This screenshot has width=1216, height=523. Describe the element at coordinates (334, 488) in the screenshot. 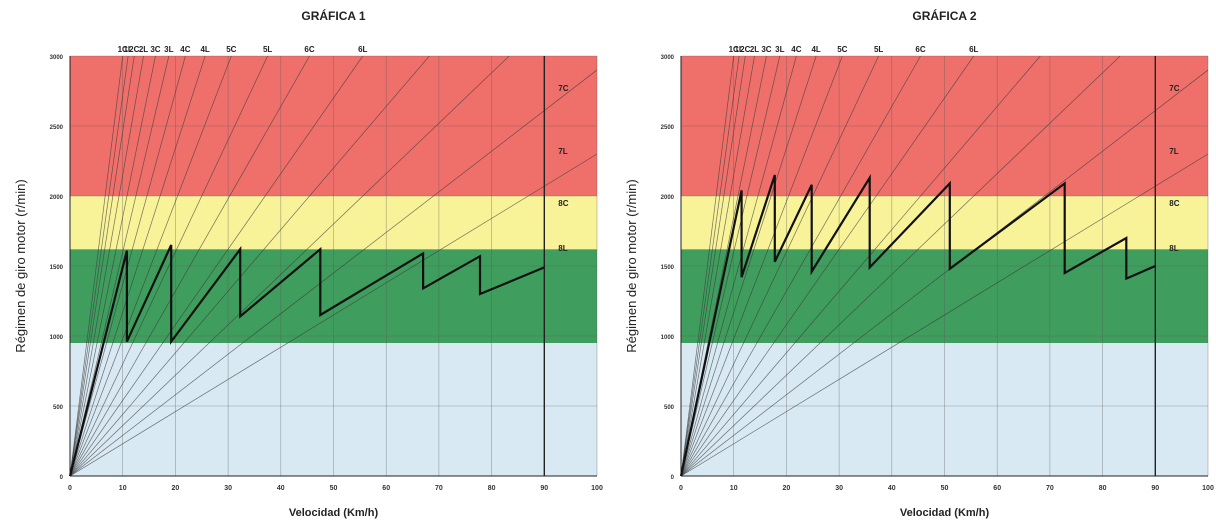

I see `x-tick-label: 50` at that location.